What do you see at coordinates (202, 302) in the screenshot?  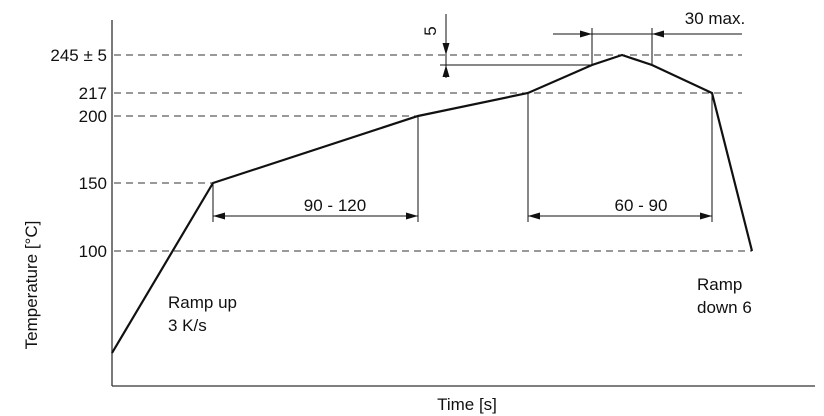 I see `ramp-up-label-line1: Ramp up` at bounding box center [202, 302].